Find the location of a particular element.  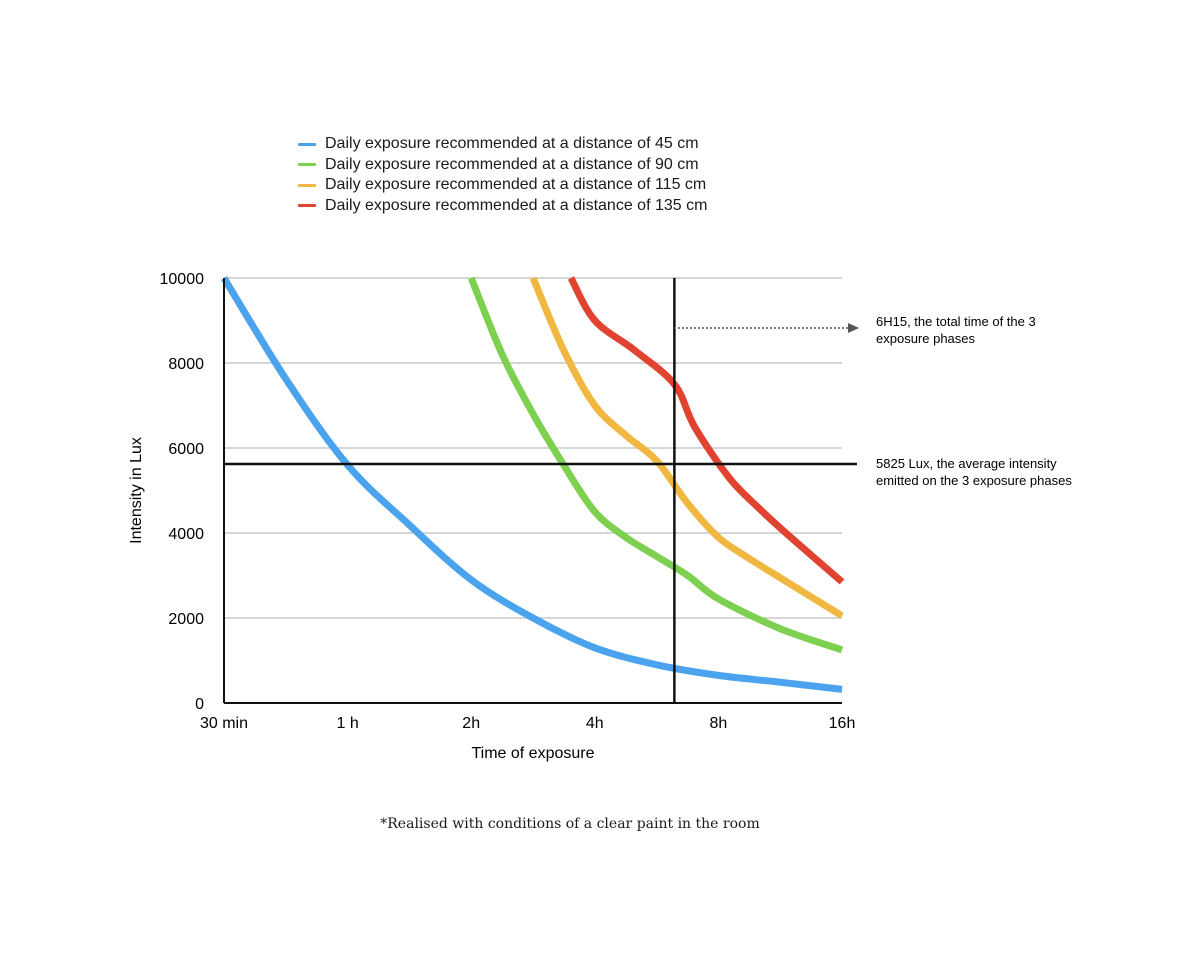

x-tick-label: 8h is located at coordinates (719, 723).